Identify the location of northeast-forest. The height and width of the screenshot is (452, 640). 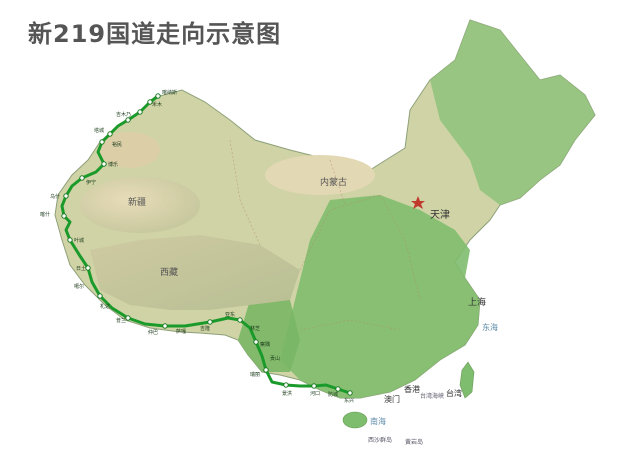
(512, 112).